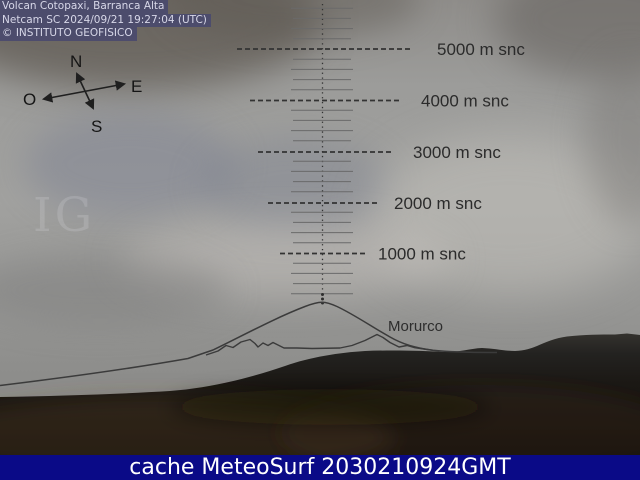 The image size is (640, 480). Describe the element at coordinates (415, 326) in the screenshot. I see `peak-label: Morurco` at that location.